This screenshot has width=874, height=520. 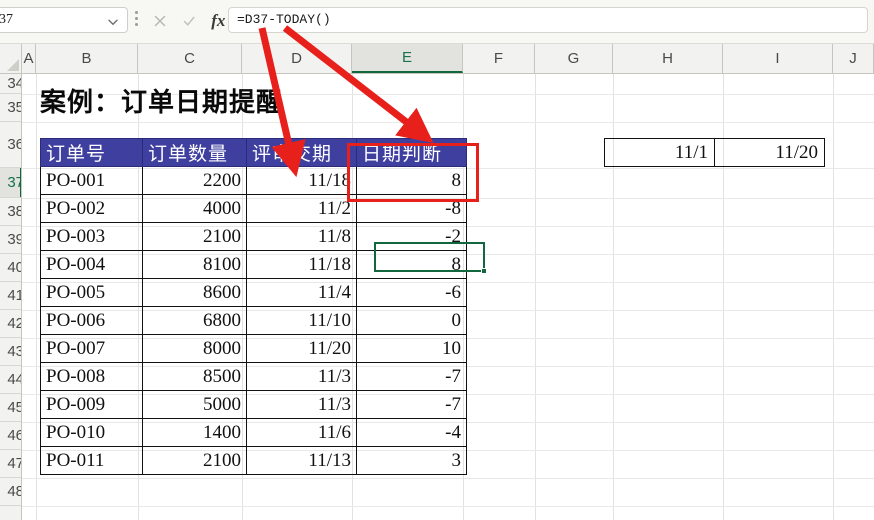 I want to click on row-header-40: 40, so click(x=10, y=268).